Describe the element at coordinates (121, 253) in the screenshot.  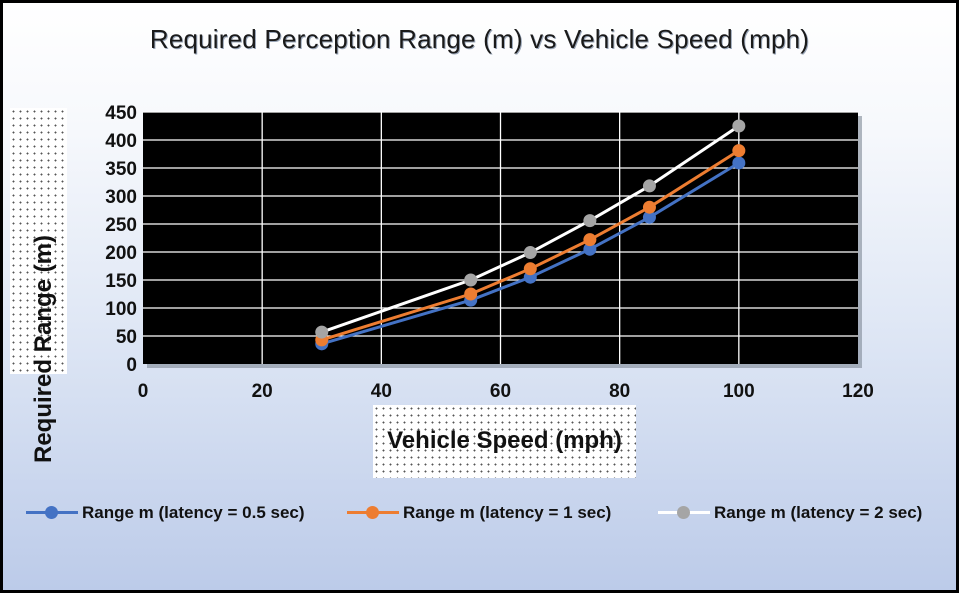
I see `y-tick-label: 200` at that location.